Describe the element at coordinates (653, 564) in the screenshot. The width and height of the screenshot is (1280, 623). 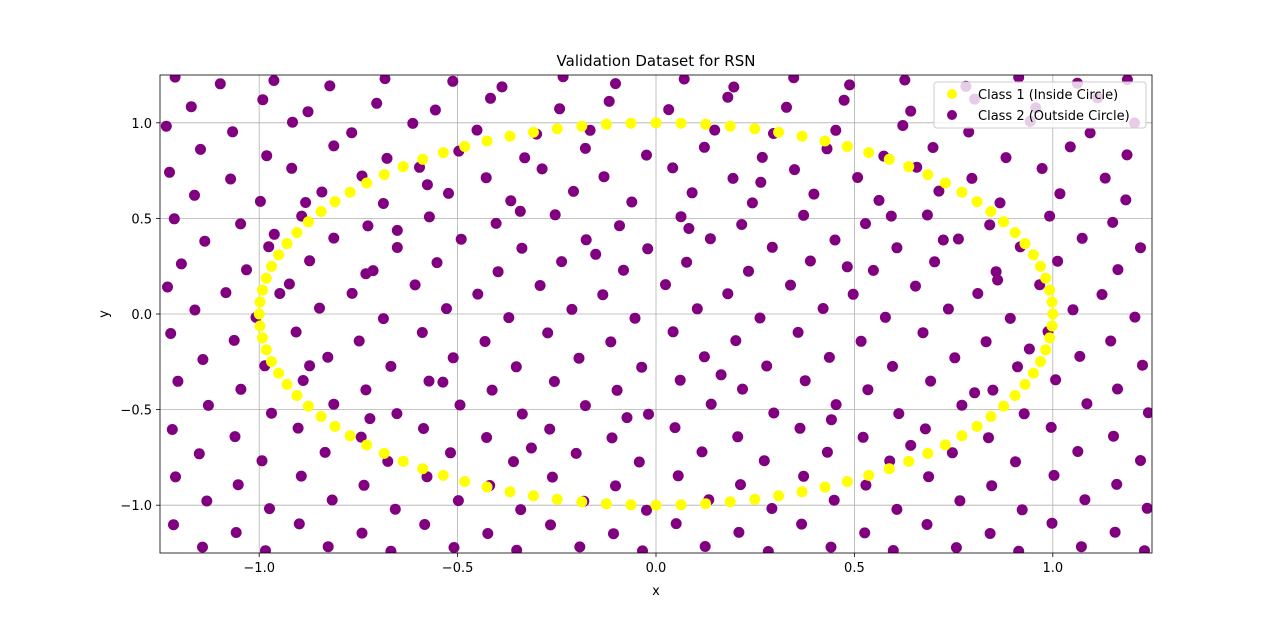
I see `x-axis-ticks: −1.0 −0.5 0.0 0.5 1.0` at that location.